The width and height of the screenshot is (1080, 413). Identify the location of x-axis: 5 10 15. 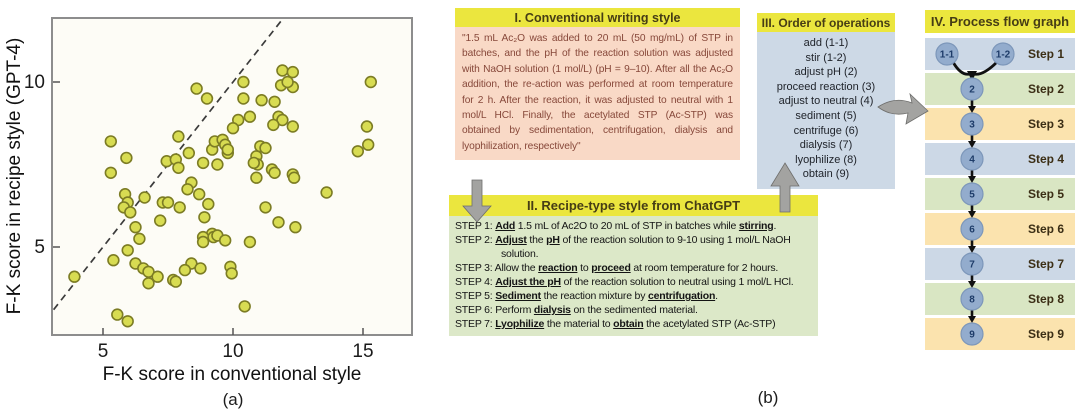
(236, 345).